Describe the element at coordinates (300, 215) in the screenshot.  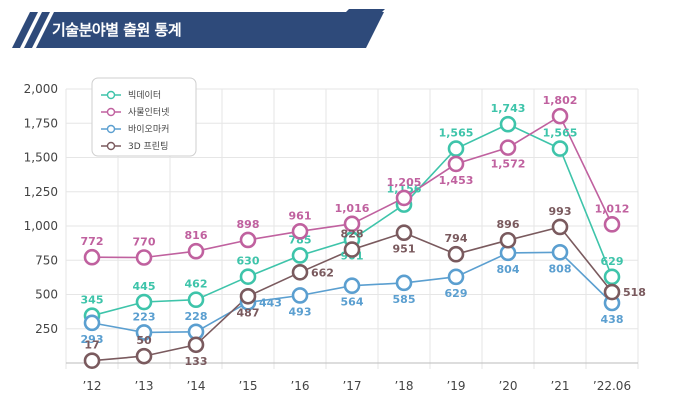
I see `data-label: 961` at that location.